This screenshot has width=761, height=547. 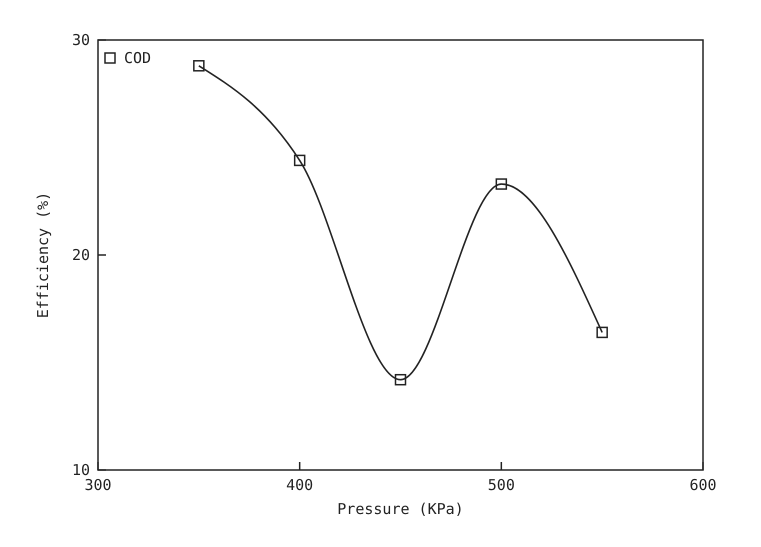 What do you see at coordinates (400, 509) in the screenshot?
I see `x-axis-title: Pressure (KPa)` at bounding box center [400, 509].